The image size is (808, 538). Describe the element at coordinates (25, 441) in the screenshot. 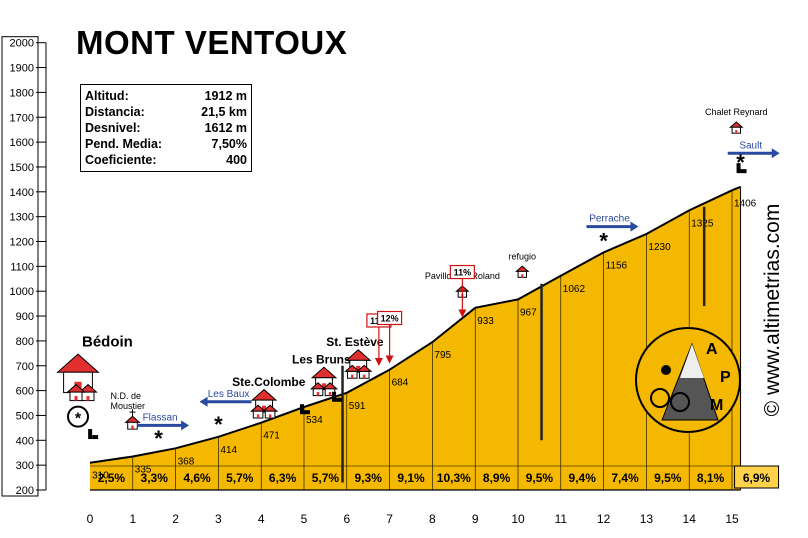

I see `y-tick-label: 400` at that location.